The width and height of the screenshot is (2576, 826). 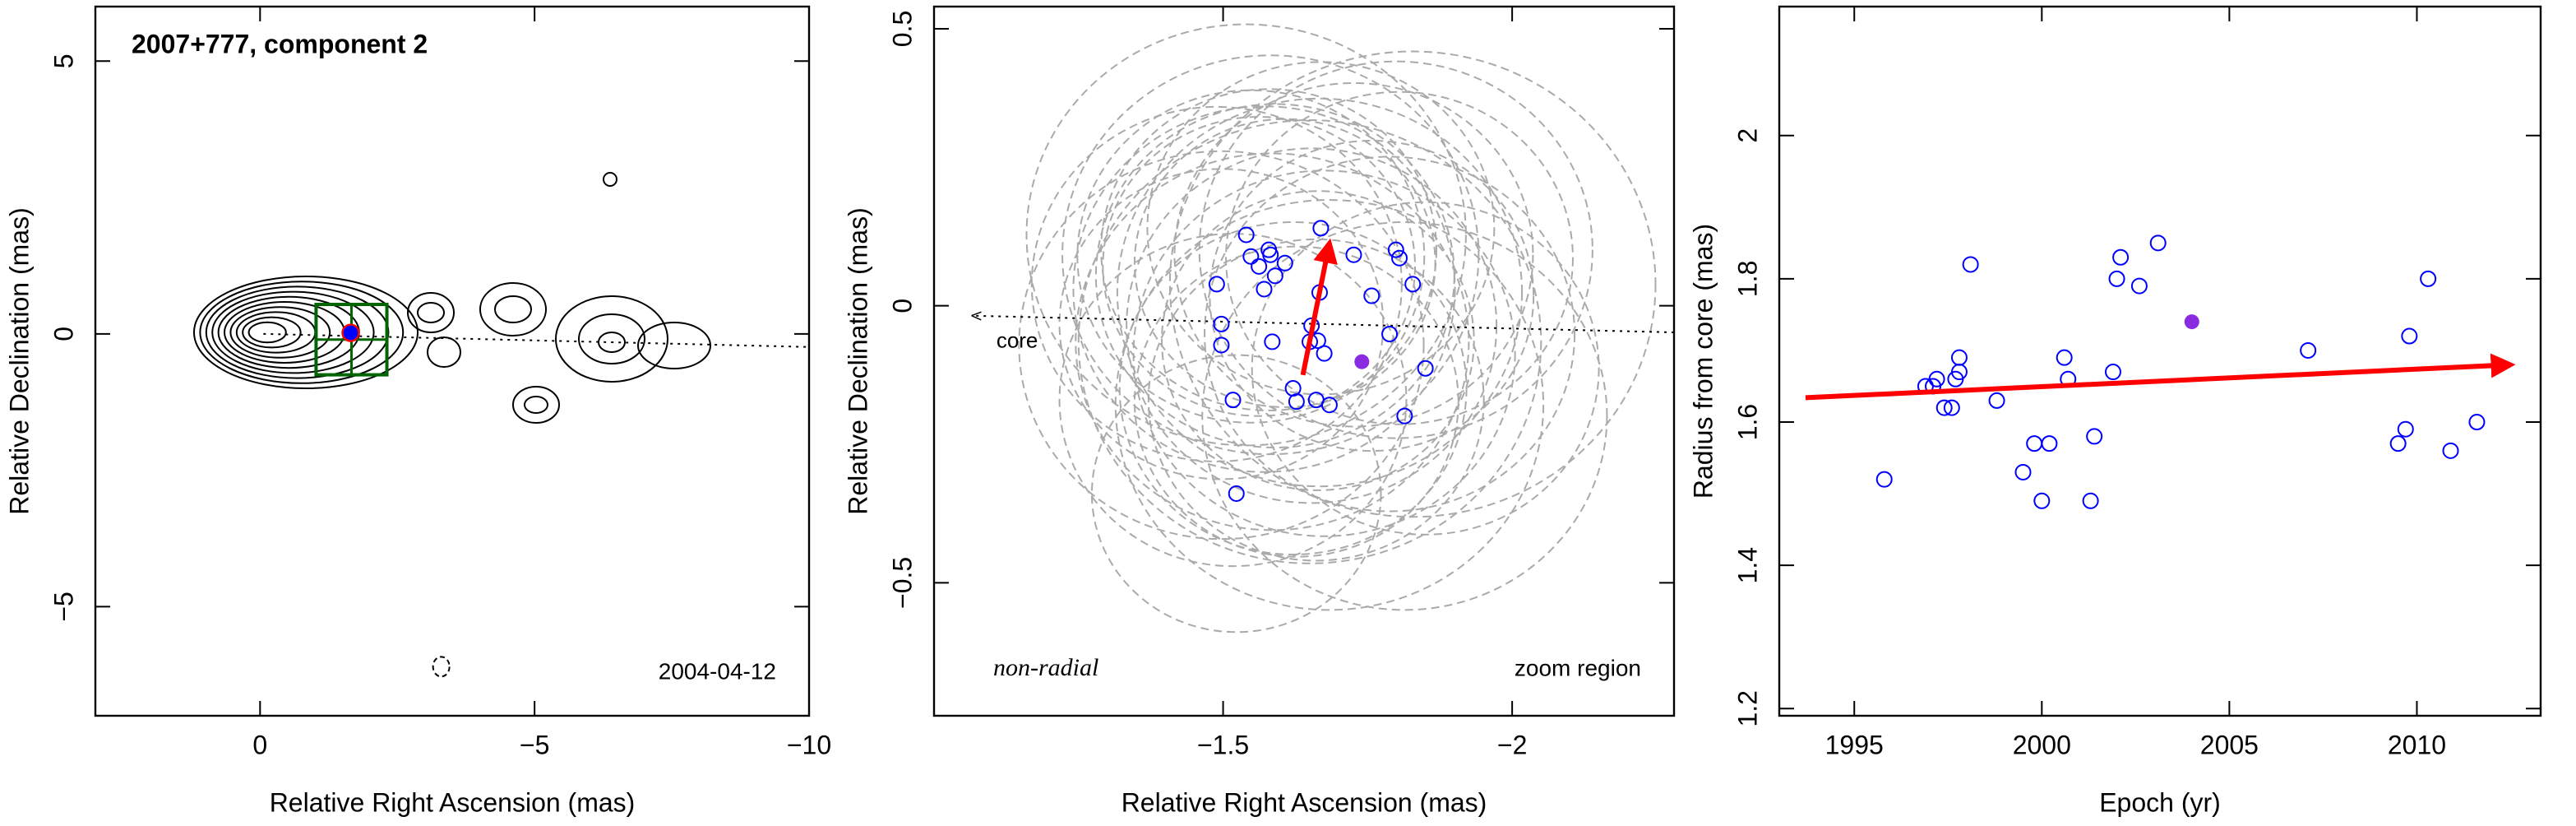 What do you see at coordinates (902, 29) in the screenshot?
I see `y-tick-label: 0.5` at bounding box center [902, 29].